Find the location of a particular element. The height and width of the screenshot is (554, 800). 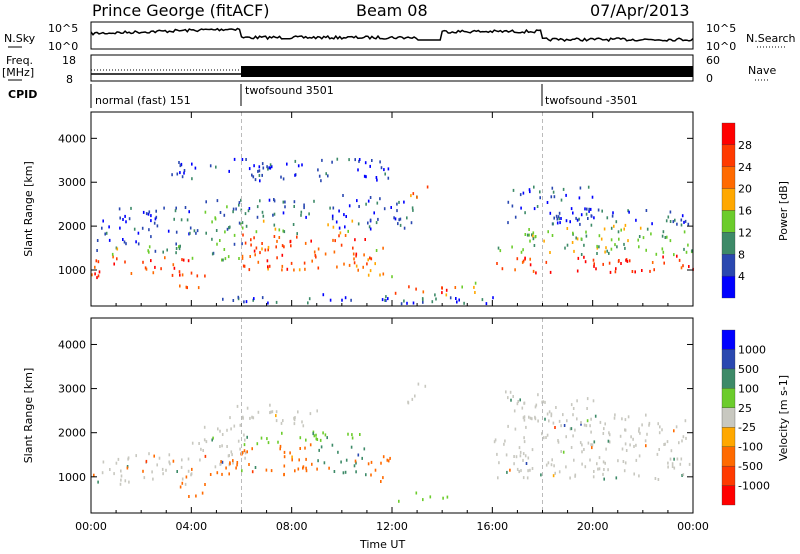

y-axis-label: Slant Range [km] is located at coordinates (28, 416).